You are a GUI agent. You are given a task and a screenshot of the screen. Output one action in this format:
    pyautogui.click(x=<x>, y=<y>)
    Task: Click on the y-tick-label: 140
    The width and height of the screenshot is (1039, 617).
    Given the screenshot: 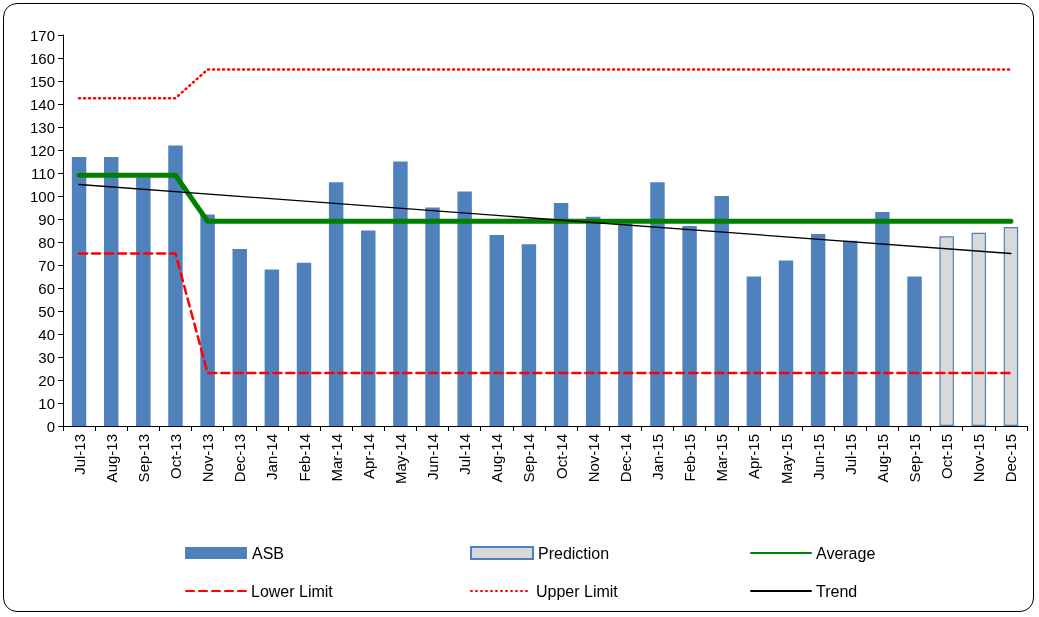 What is the action you would take?
    pyautogui.click(x=42, y=104)
    